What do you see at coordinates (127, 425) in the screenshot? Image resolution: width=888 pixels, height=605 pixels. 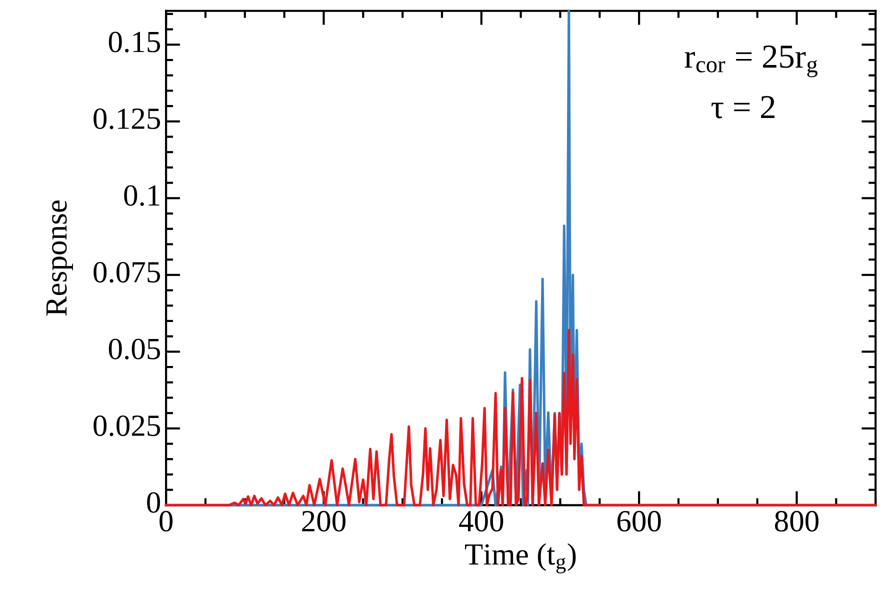 I see `y-tick-label: 0.025` at bounding box center [127, 425].